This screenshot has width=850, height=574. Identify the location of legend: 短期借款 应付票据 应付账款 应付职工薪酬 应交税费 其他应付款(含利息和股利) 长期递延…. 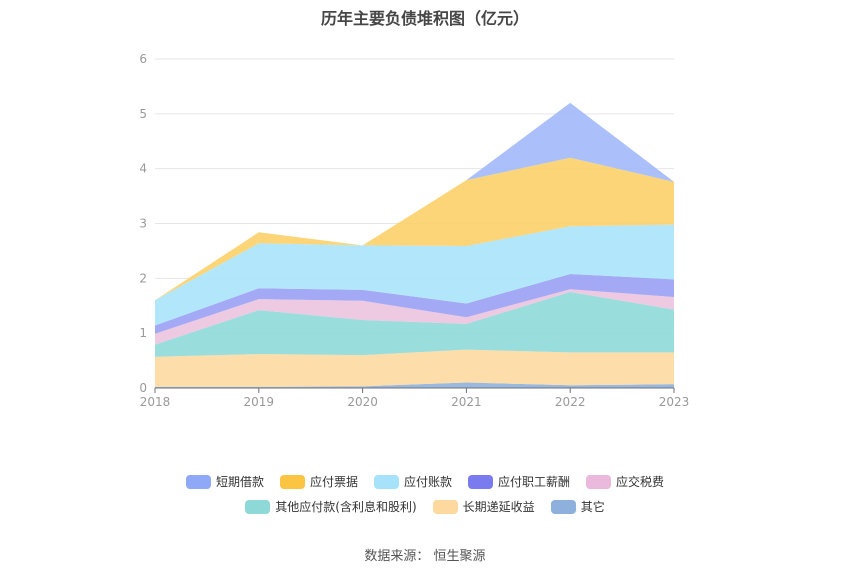
(425, 498).